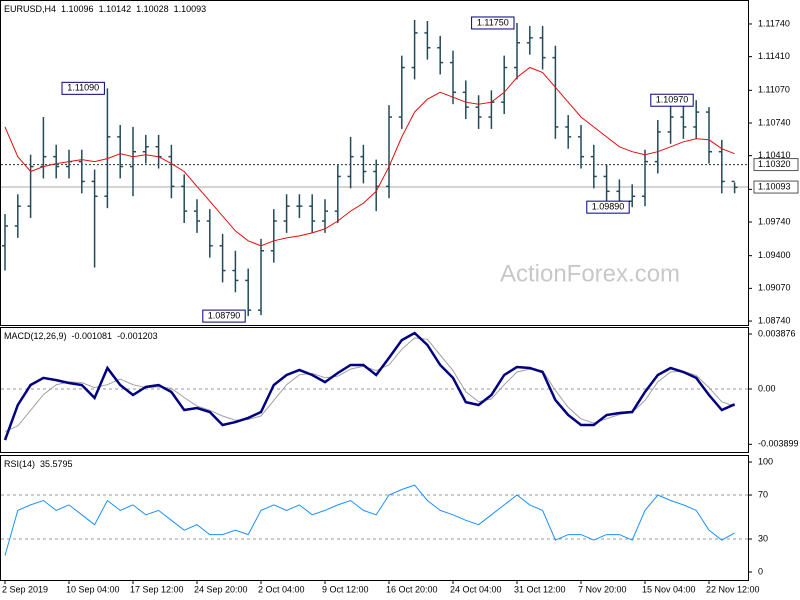  Describe the element at coordinates (157, 589) in the screenshot. I see `x-tick-label: 17 Sep 12:00` at that location.